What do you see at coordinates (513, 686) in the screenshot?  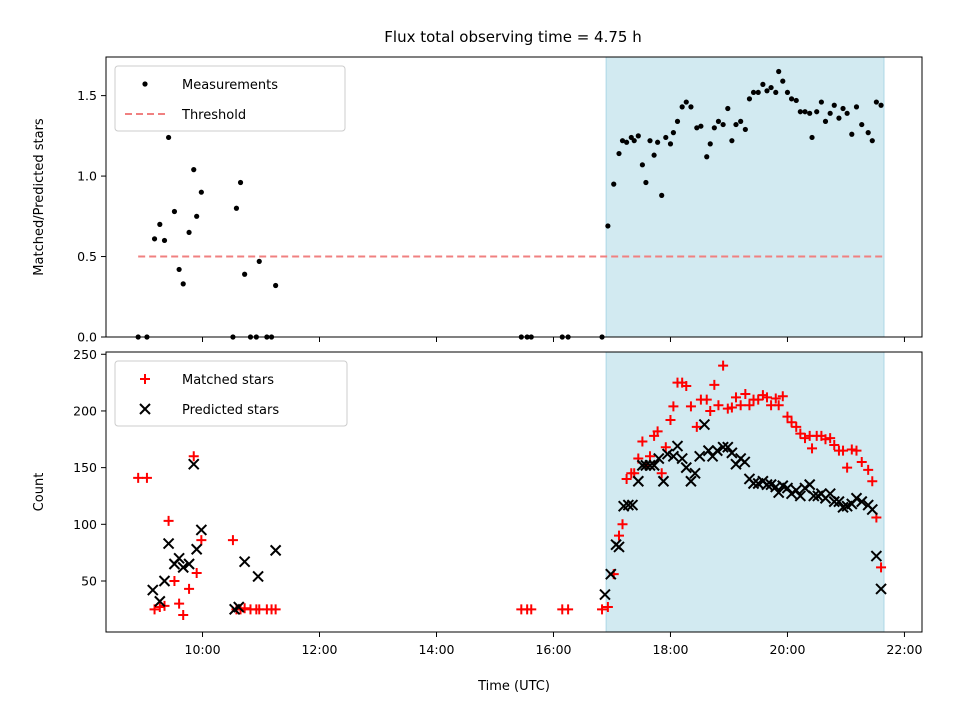 I see `x-axis-label: Time (UTC)` at bounding box center [513, 686].